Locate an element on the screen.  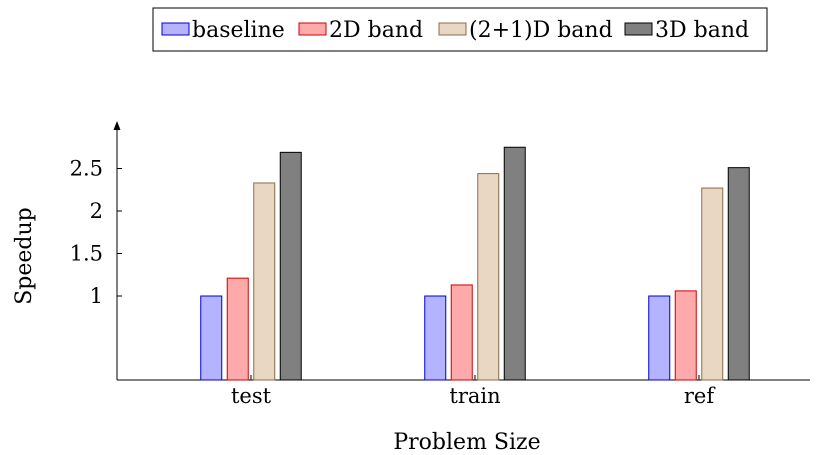
bar-2-1-d-band-ref is located at coordinates (712, 284).